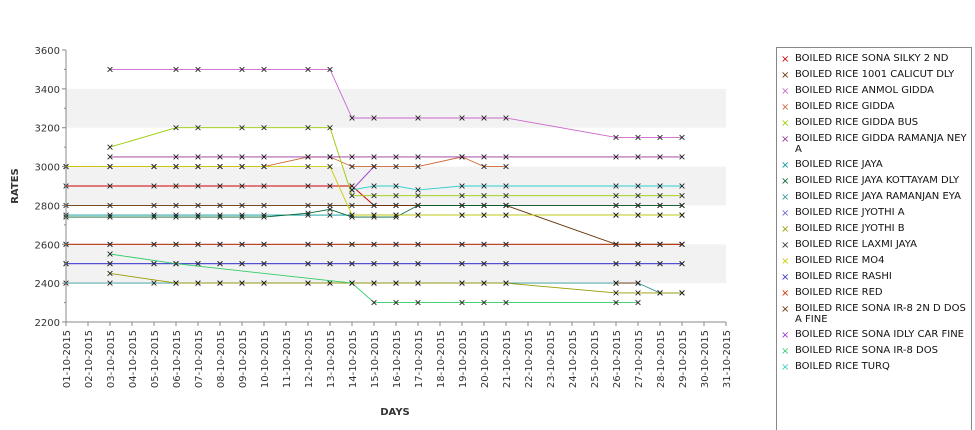 This screenshot has height=430, width=975. What do you see at coordinates (47, 245) in the screenshot?
I see `y-tick-label: 2600` at bounding box center [47, 245].